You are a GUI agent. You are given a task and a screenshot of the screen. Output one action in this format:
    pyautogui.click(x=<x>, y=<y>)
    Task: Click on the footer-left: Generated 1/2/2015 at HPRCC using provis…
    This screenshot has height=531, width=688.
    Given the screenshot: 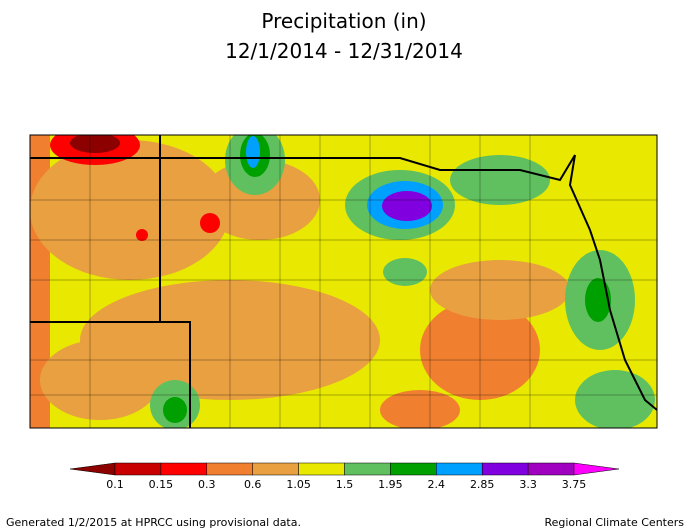 What is the action you would take?
    pyautogui.click(x=153, y=522)
    